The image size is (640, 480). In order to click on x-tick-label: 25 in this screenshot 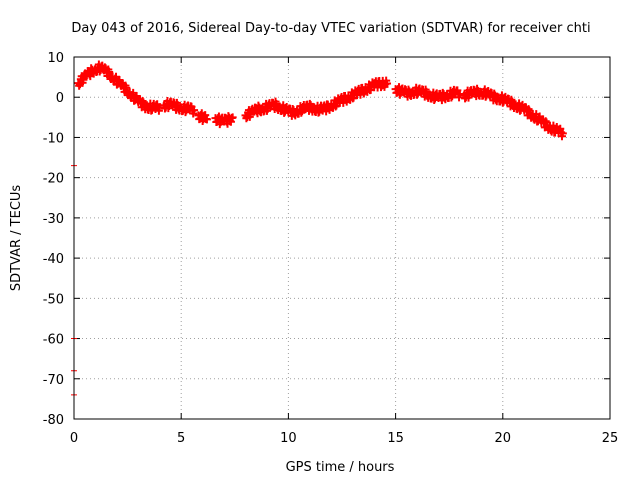, I will do `click(610, 438)`.